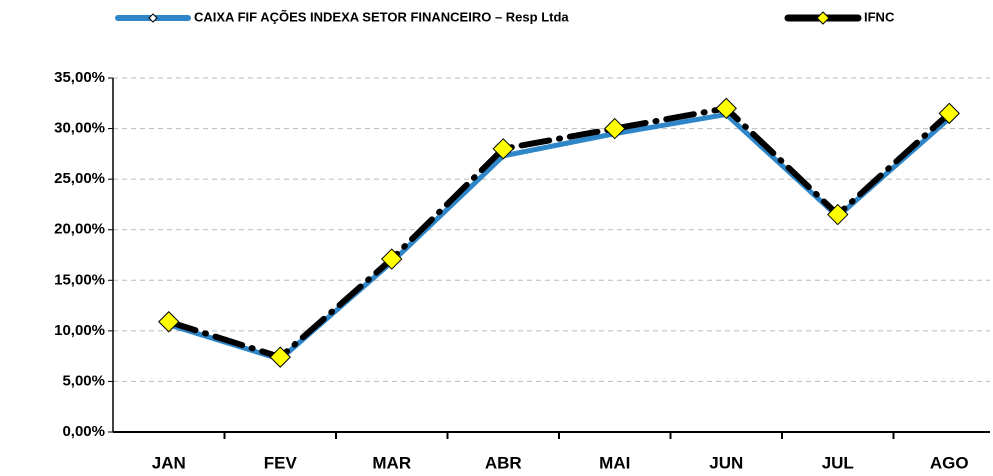 The image size is (993, 476). What do you see at coordinates (281, 462) in the screenshot?
I see `x-tick-label: FEV` at bounding box center [281, 462].